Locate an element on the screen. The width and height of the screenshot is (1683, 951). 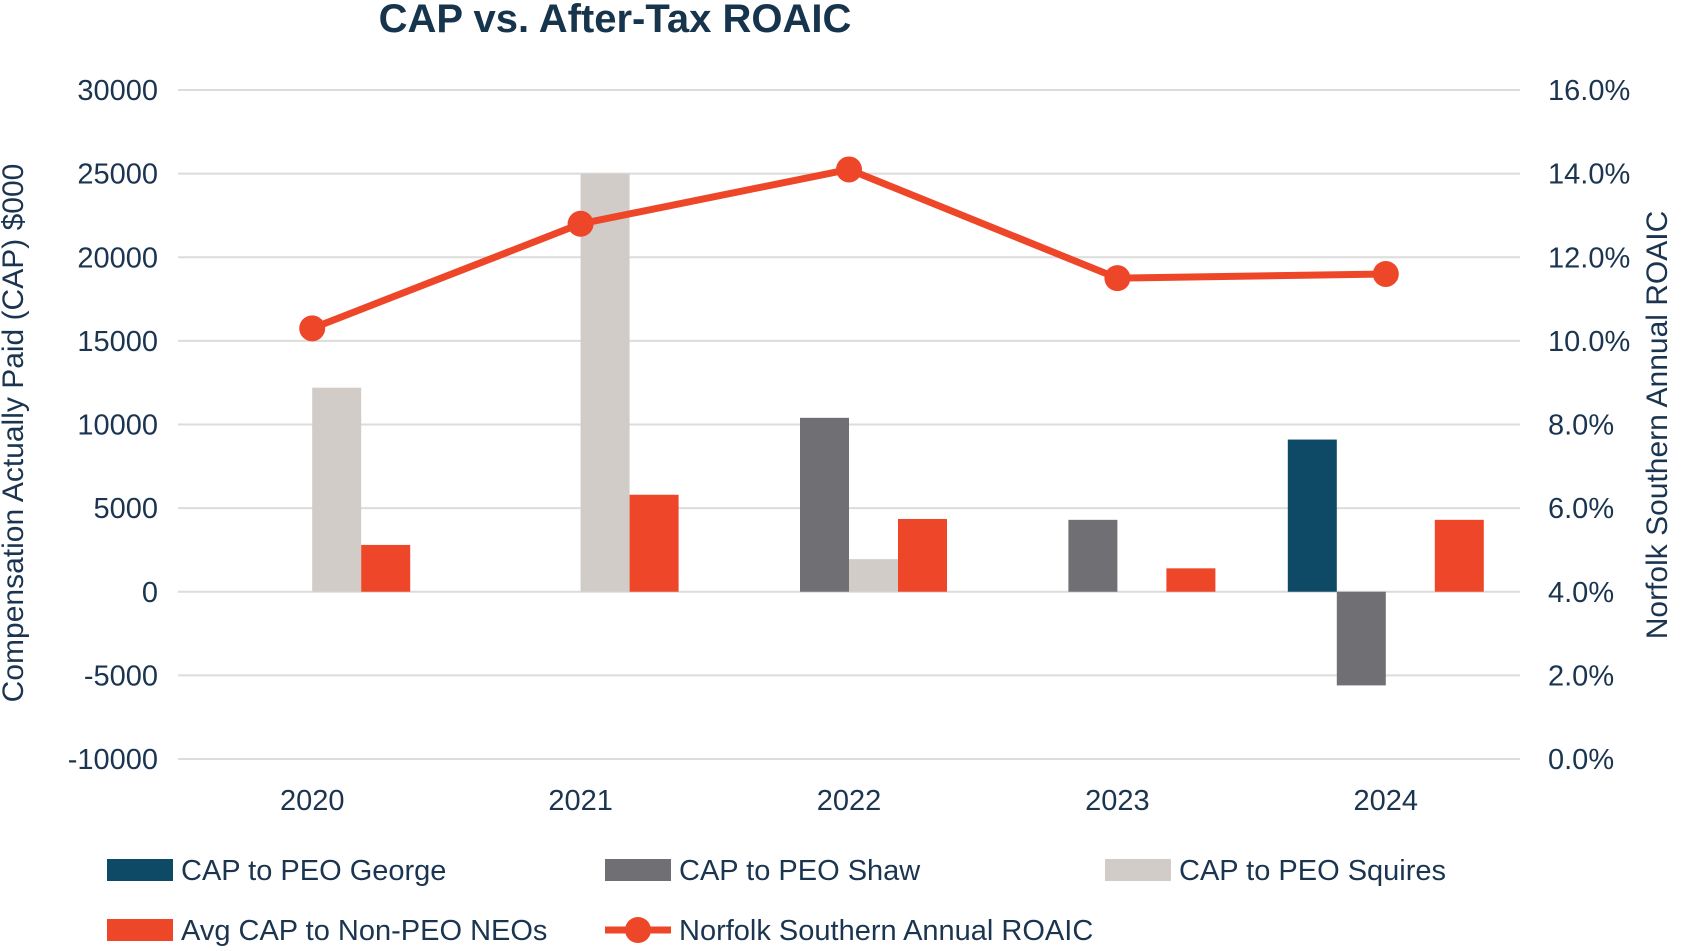
bar-cap-to-peo-george-2024 is located at coordinates (1312, 515).